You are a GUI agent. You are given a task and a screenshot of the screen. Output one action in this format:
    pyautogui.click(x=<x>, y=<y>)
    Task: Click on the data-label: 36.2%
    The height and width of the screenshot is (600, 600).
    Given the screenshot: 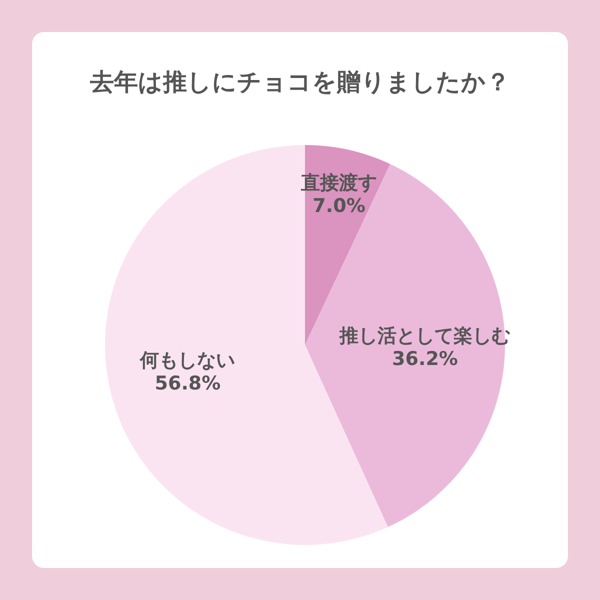 What is the action you would take?
    pyautogui.click(x=425, y=359)
    